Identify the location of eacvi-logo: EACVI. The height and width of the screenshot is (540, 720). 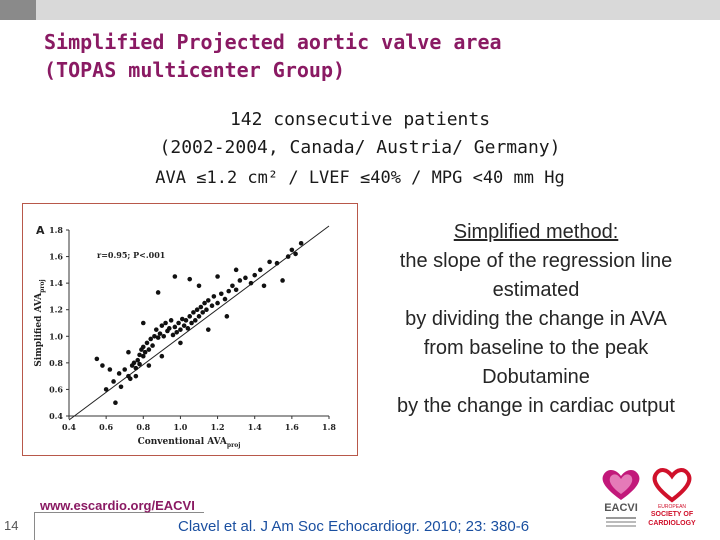
(621, 499).